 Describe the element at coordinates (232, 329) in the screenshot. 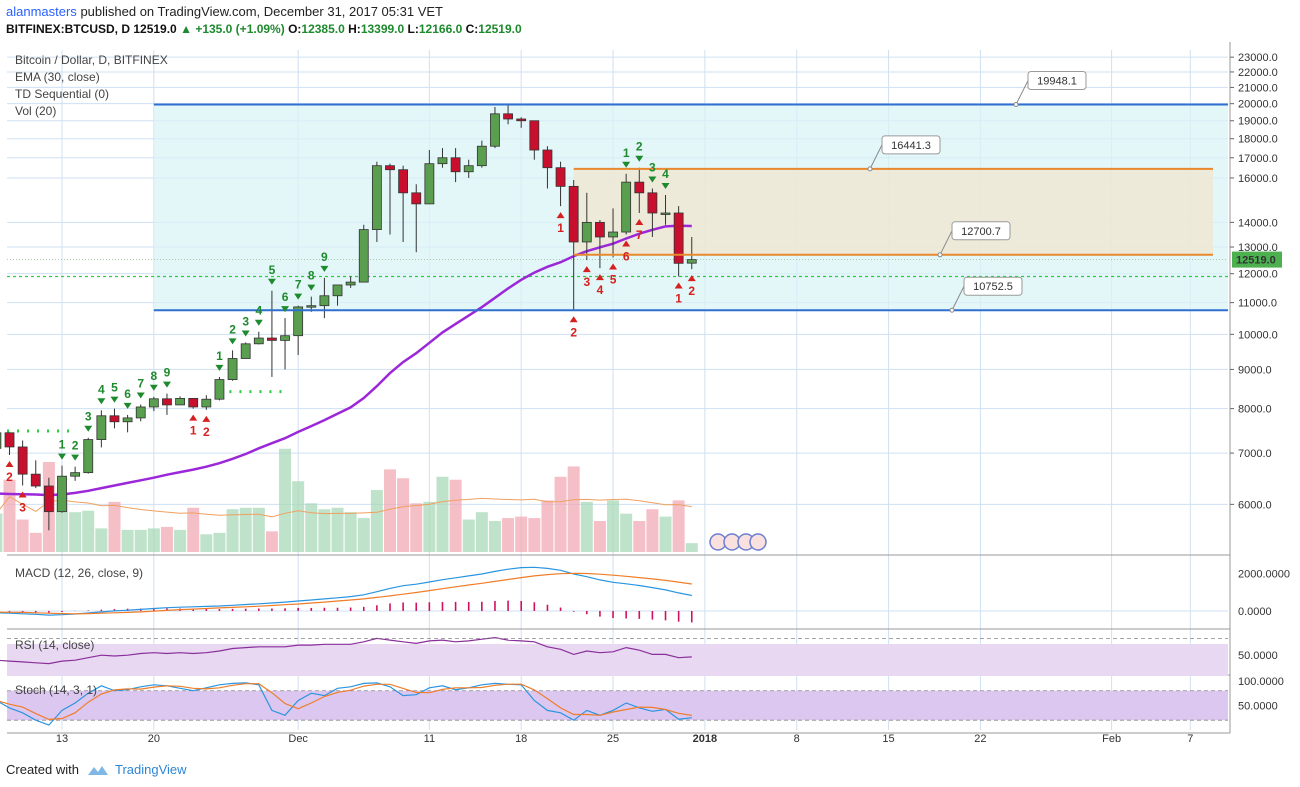

I see `td-sell-count-10: 2` at that location.